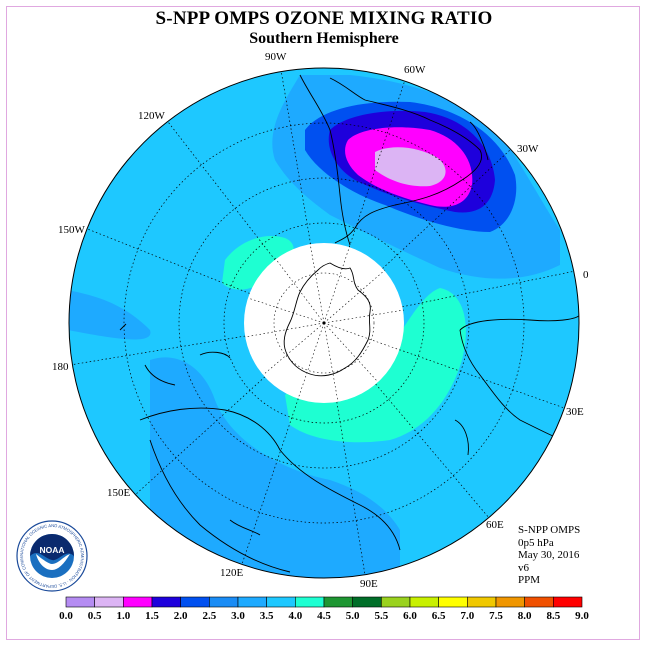  What do you see at coordinates (181, 616) in the screenshot?
I see `colorbar-tick-label: 2.0` at bounding box center [181, 616].